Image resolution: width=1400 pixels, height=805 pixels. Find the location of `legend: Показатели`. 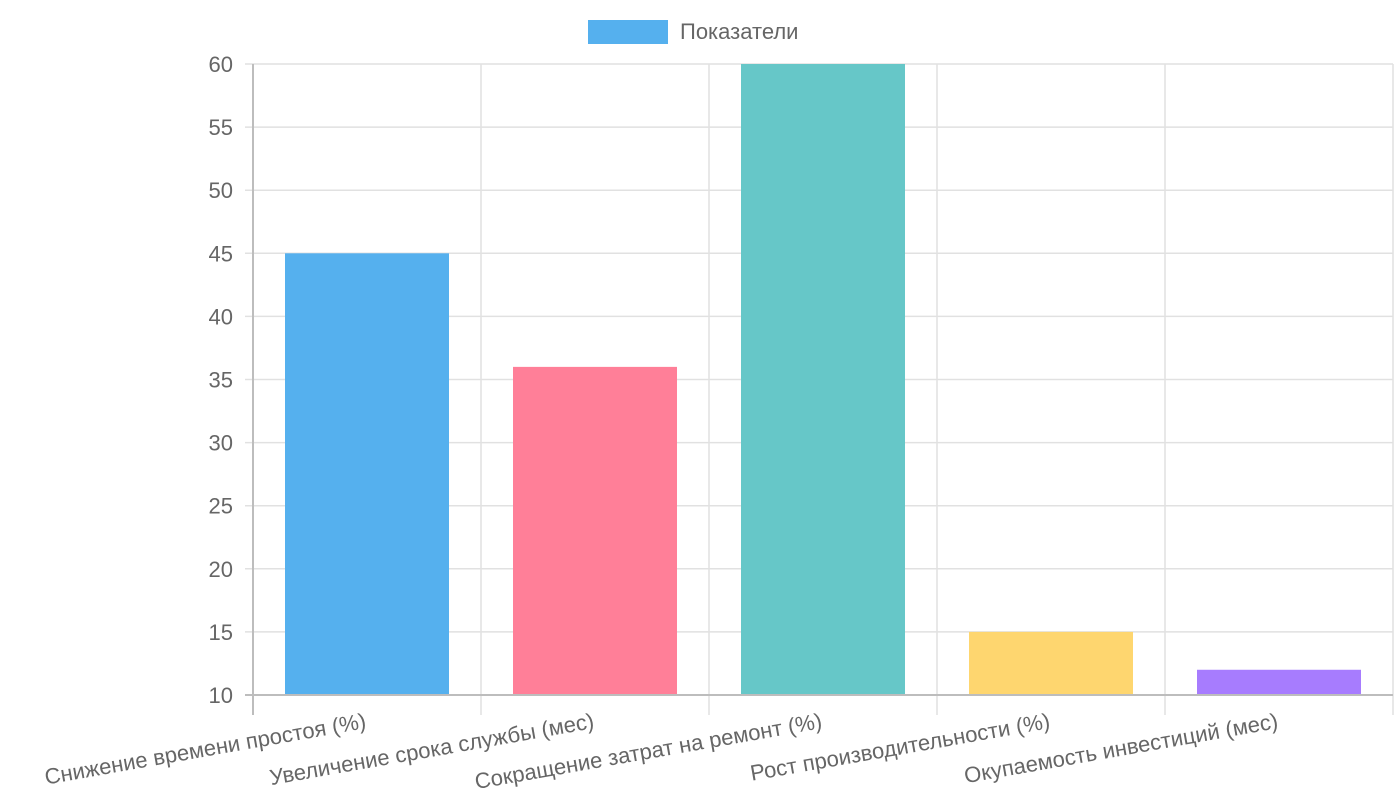

legend: Показатели is located at coordinates (693, 31).